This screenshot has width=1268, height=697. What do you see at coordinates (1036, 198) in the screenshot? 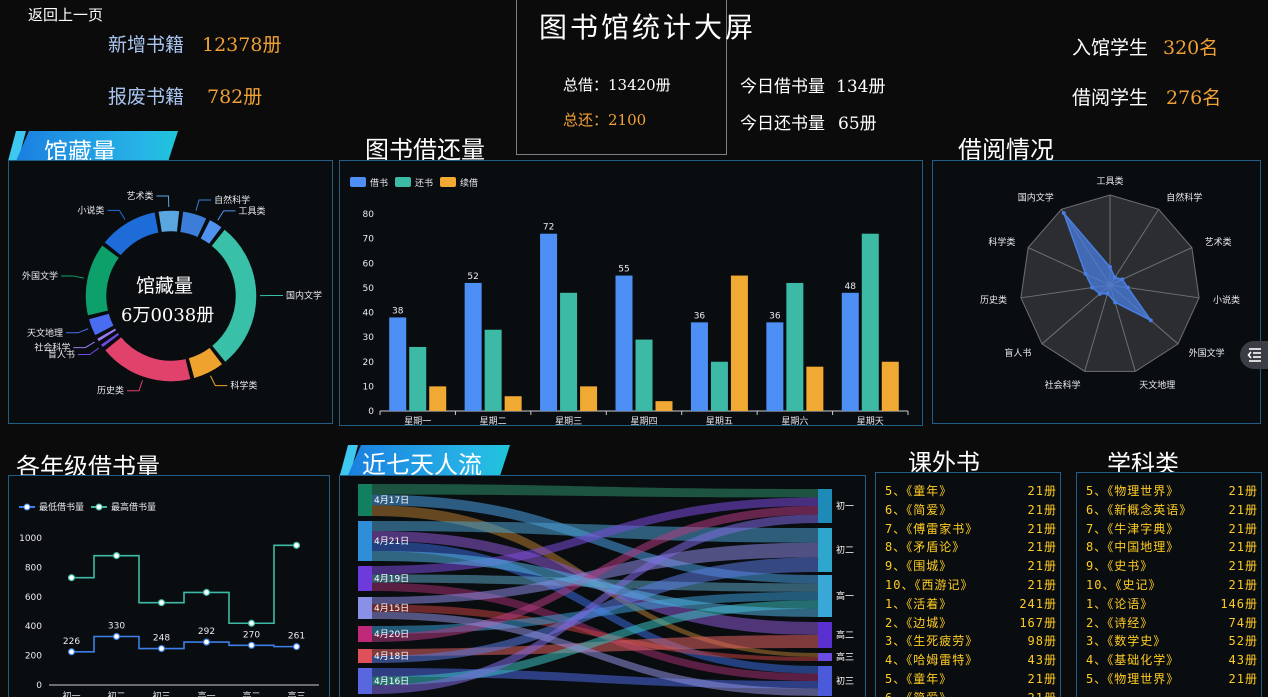
I see `radar-indicator-label: 国内文学` at bounding box center [1036, 198].